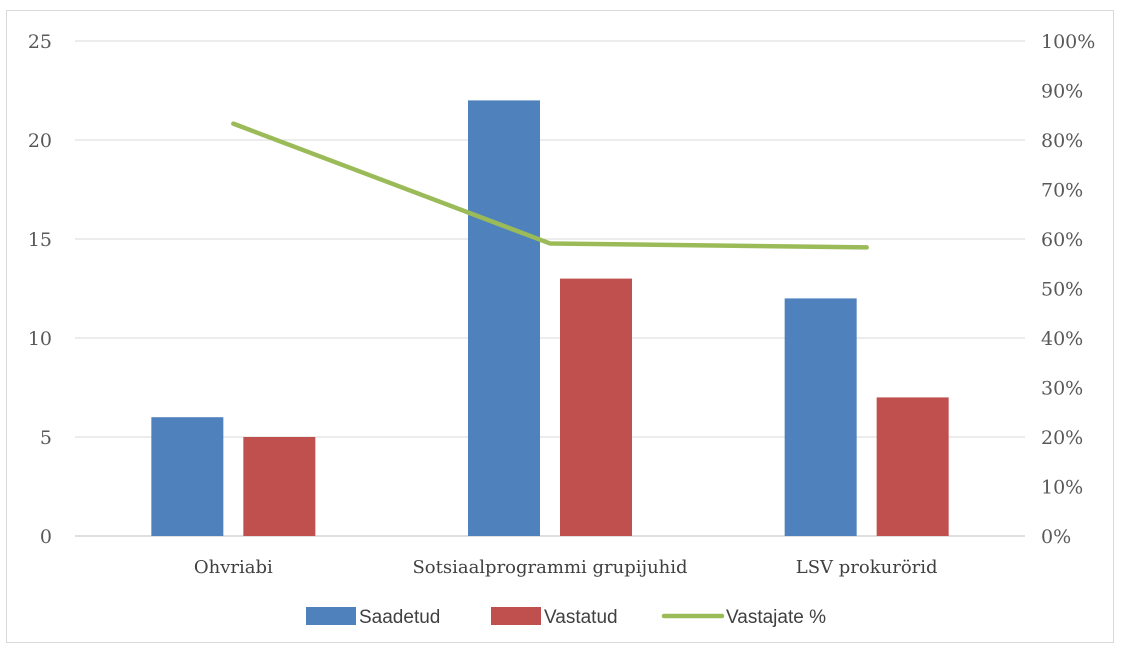 Image resolution: width=1123 pixels, height=649 pixels. Describe the element at coordinates (40, 141) in the screenshot. I see `left-axis-tick: 20` at that location.